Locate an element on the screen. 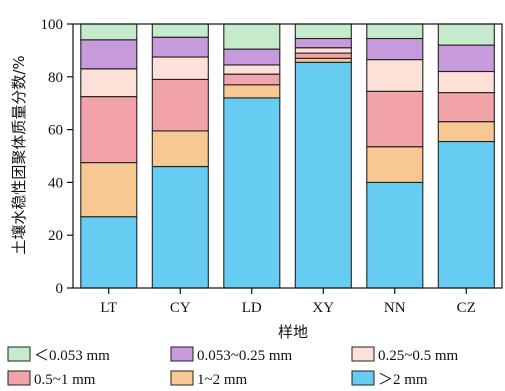 This screenshot has width=505, height=391. legend-label: 0.25~0.5 mm is located at coordinates (418, 356).